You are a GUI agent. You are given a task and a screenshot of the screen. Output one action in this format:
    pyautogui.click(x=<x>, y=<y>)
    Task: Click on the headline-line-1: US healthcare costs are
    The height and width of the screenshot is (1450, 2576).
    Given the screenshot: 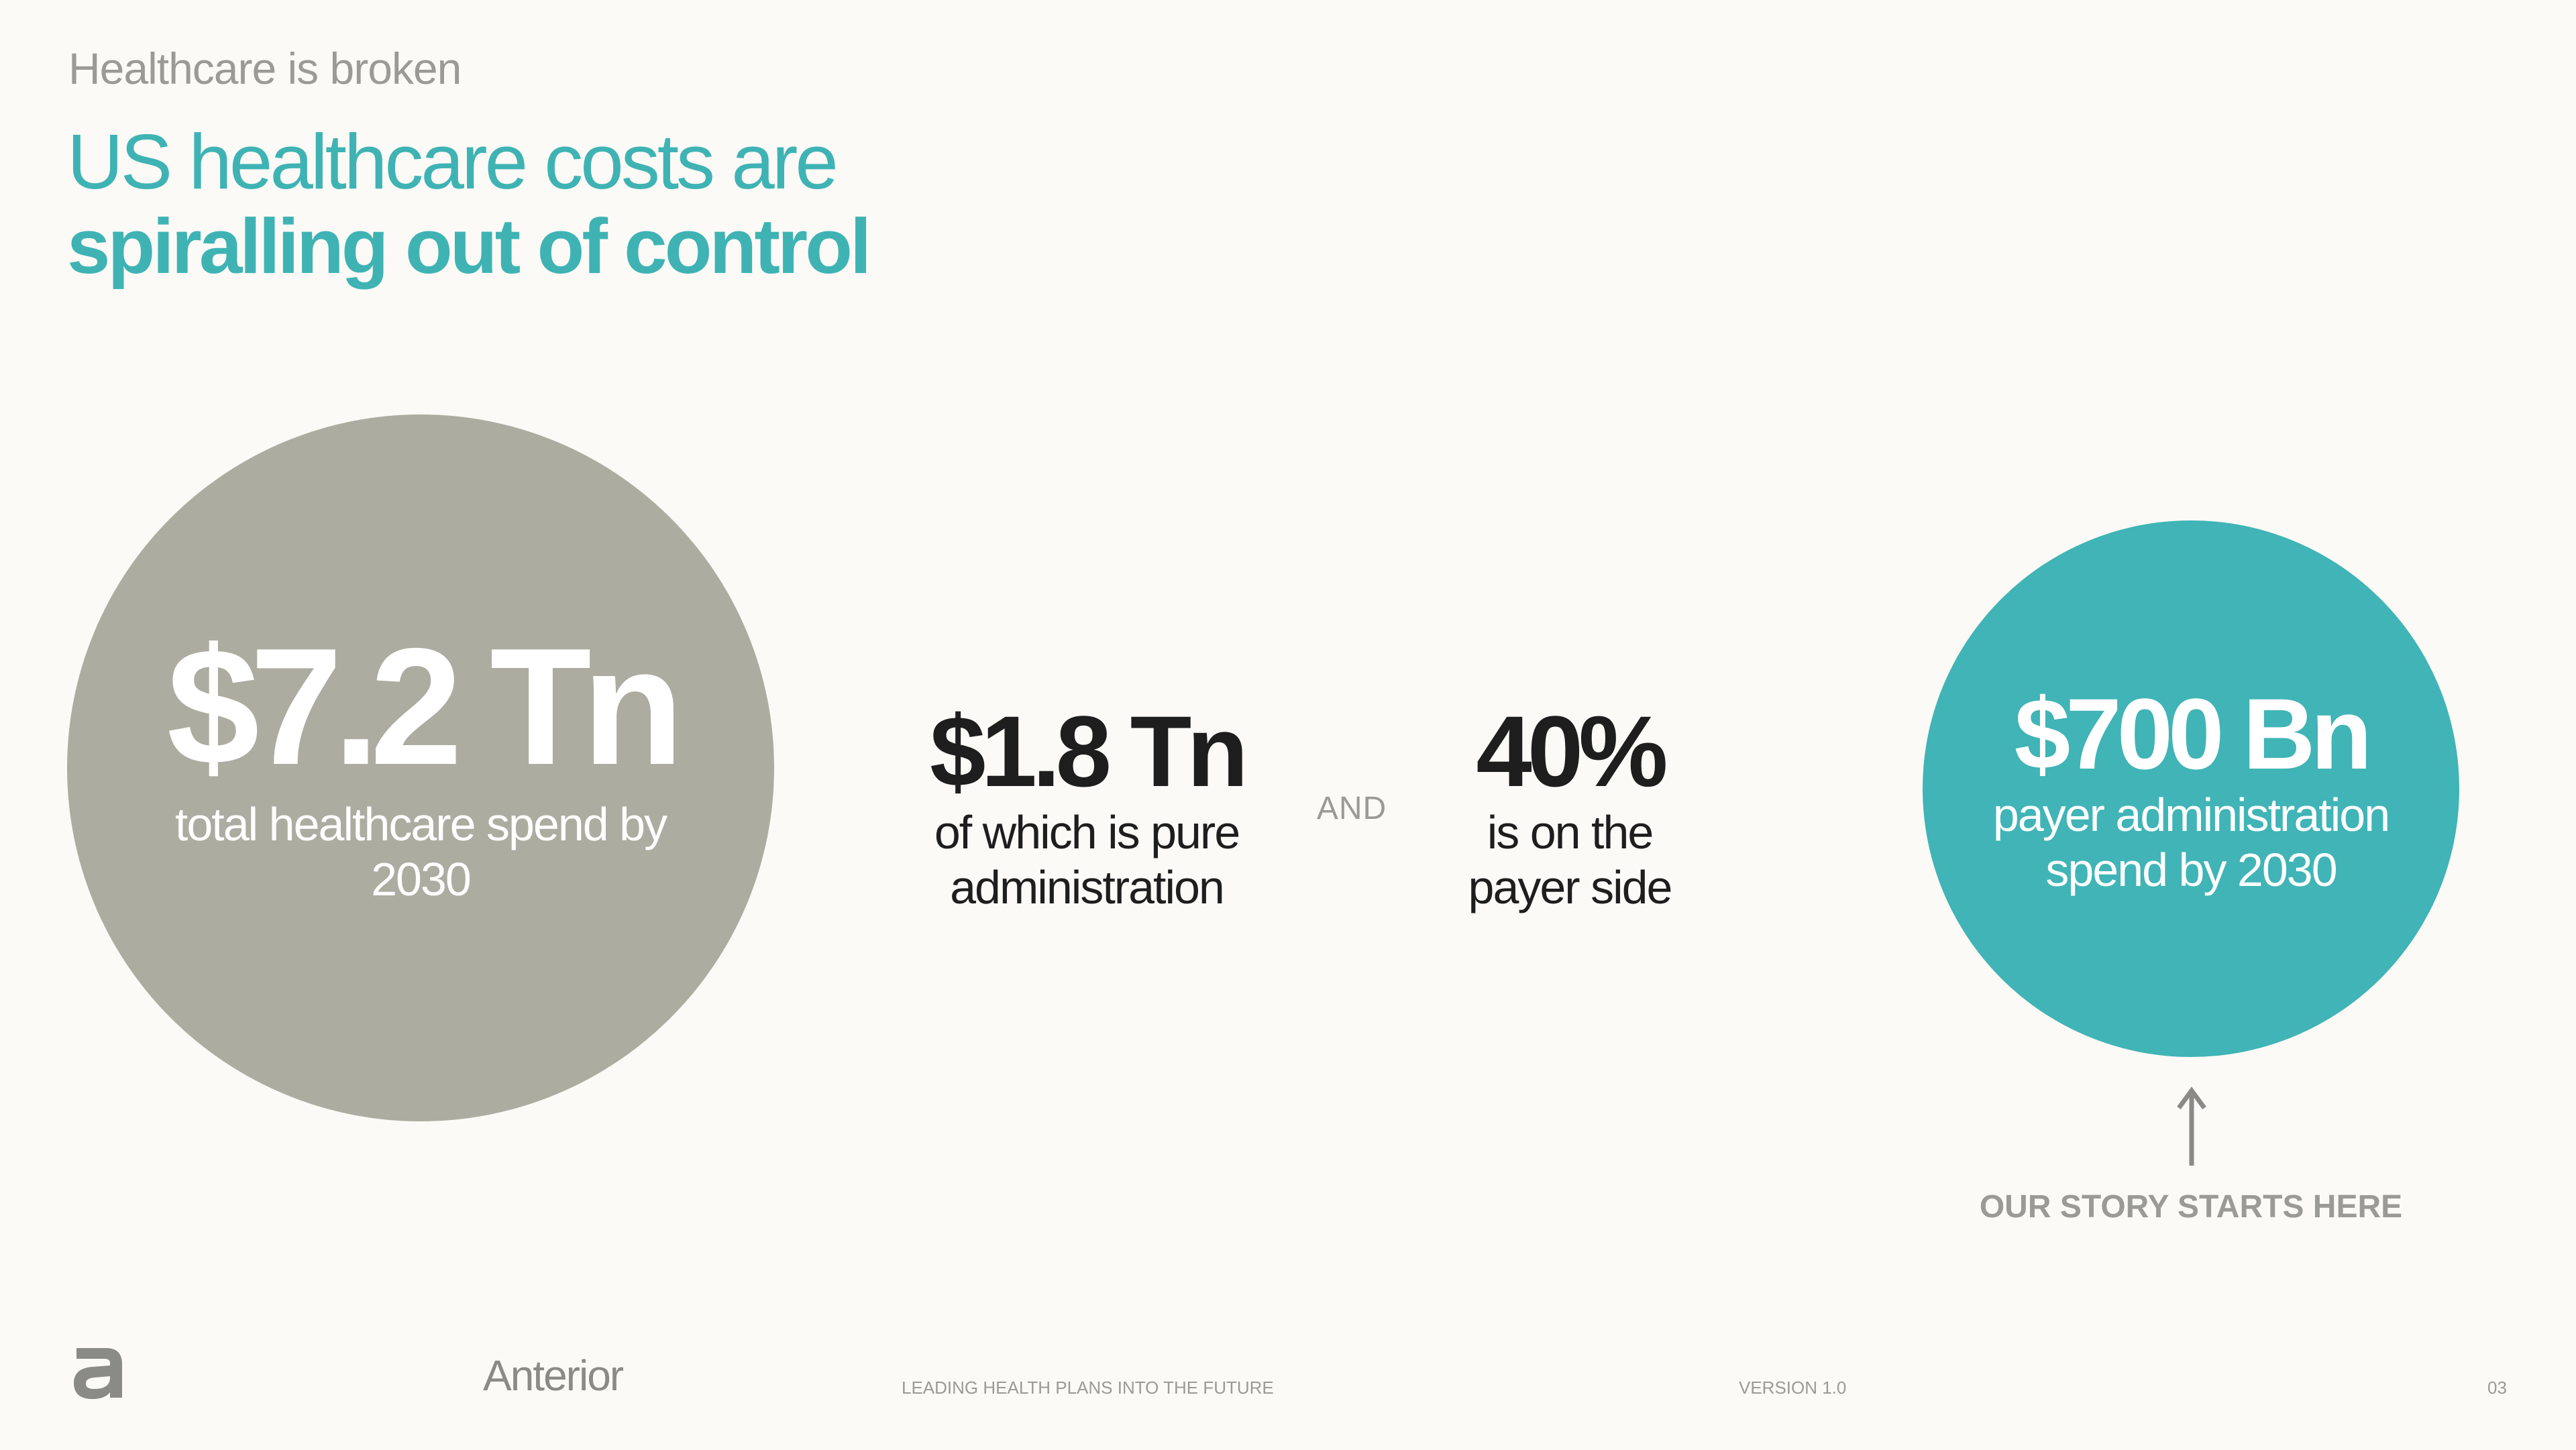 What is the action you would take?
    pyautogui.click(x=453, y=161)
    